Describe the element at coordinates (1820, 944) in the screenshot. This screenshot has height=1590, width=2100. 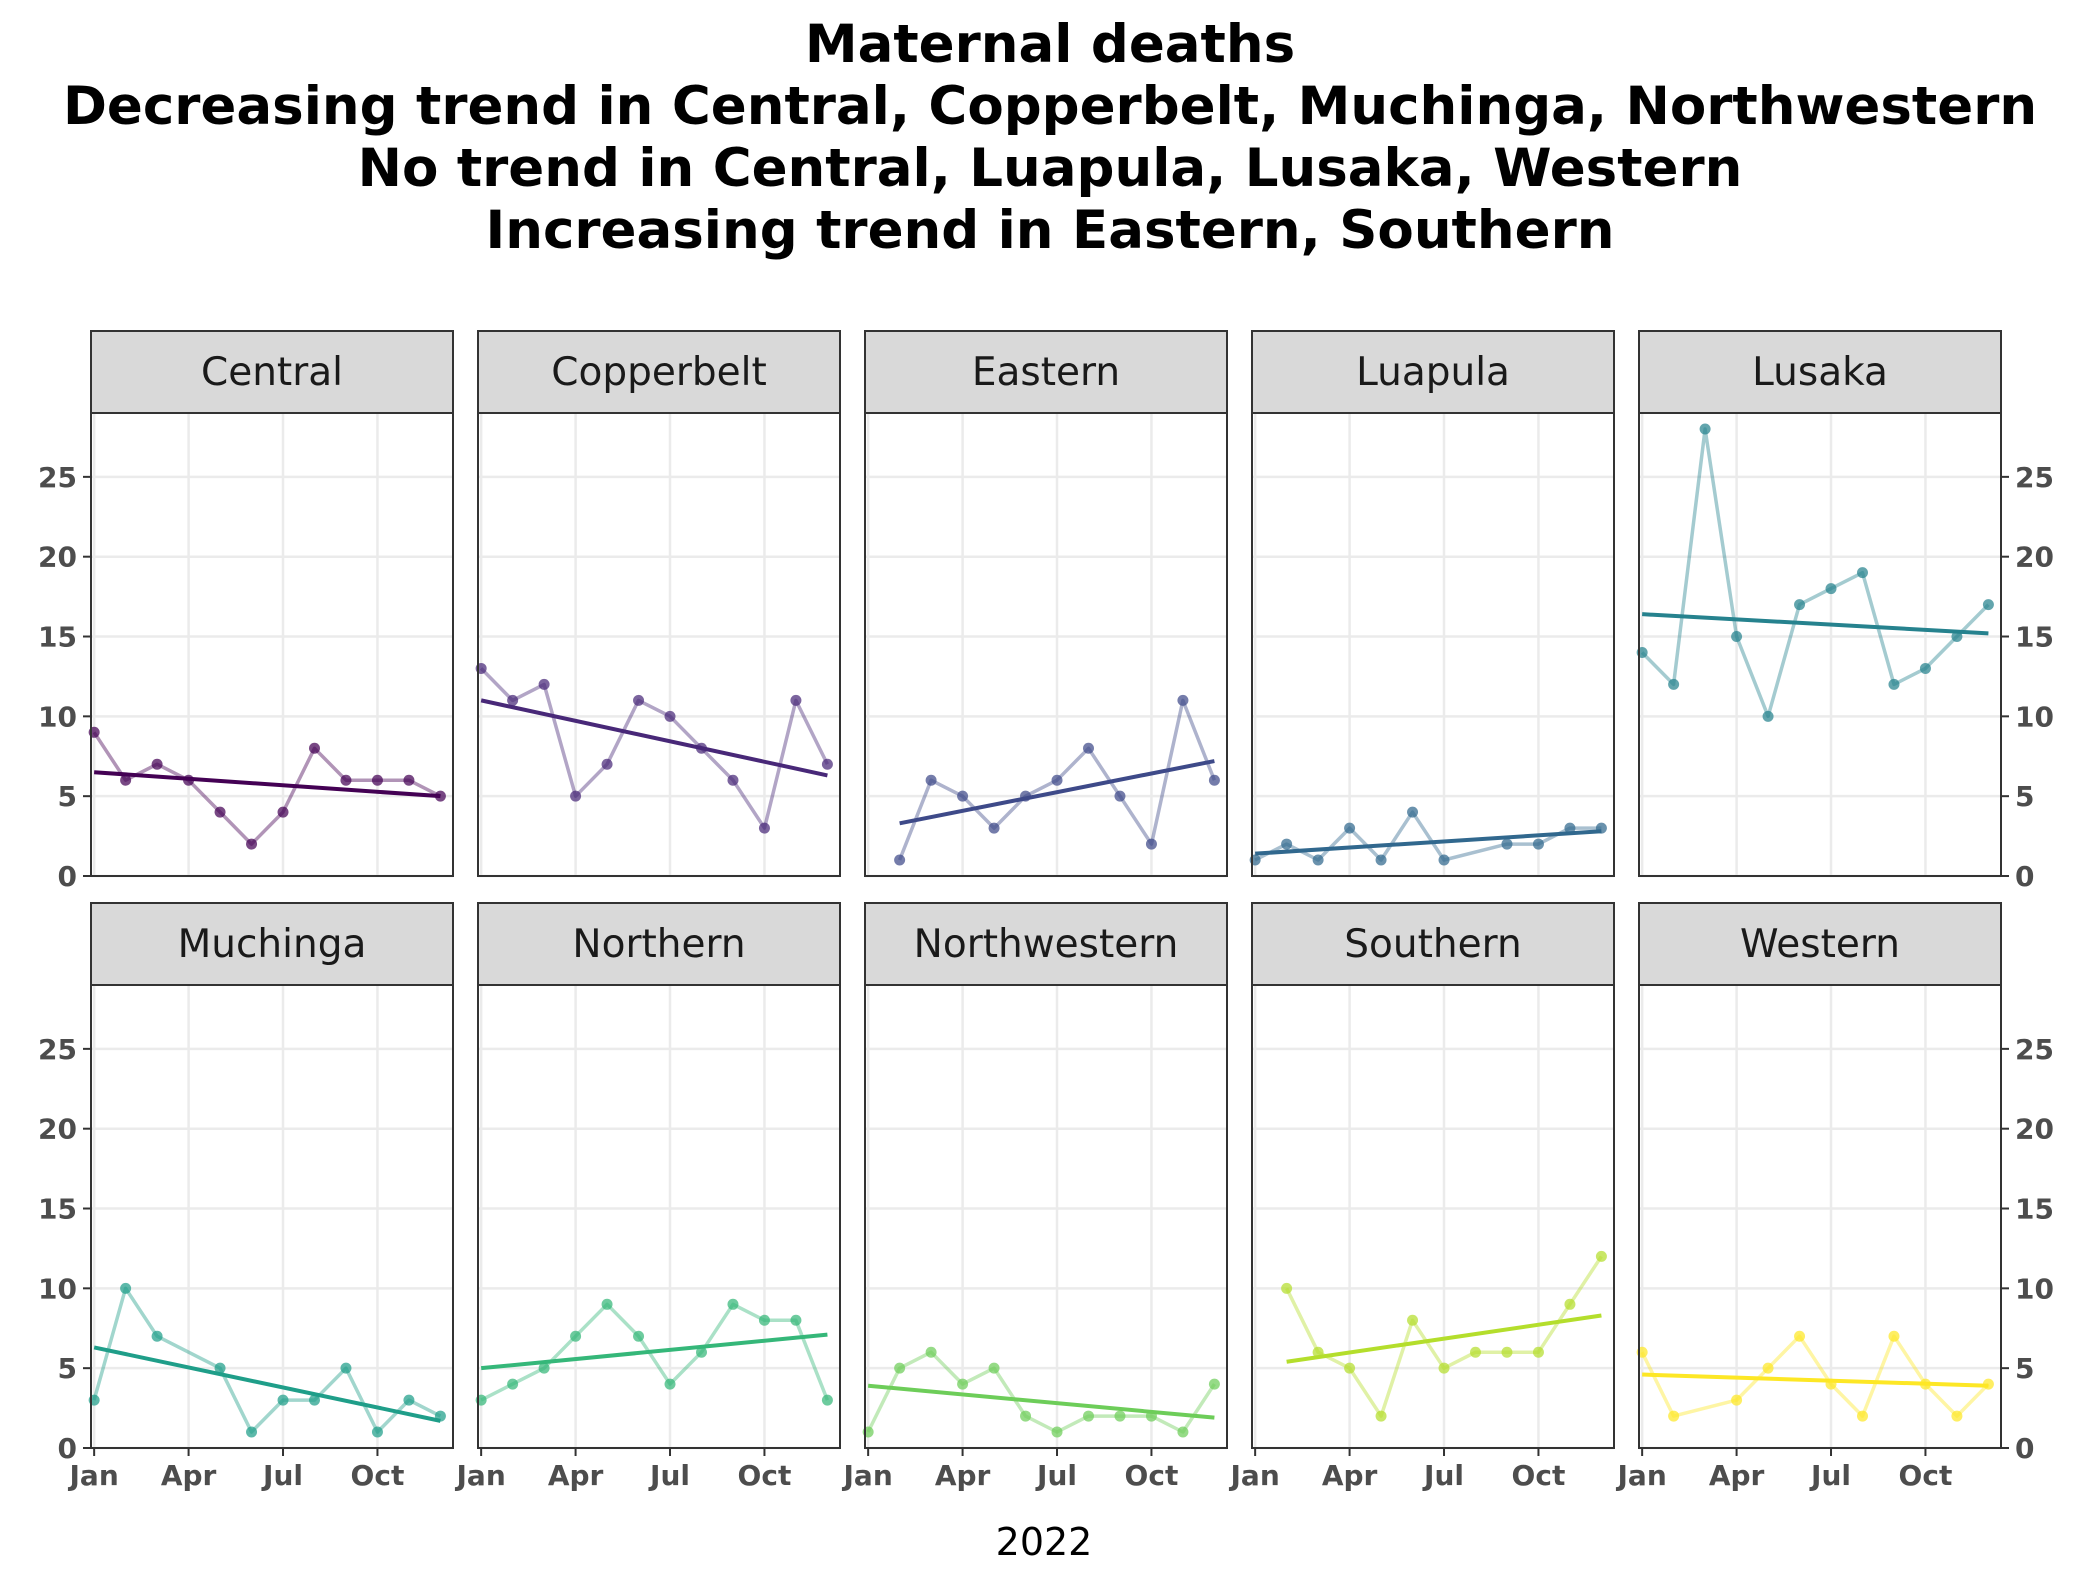
I see `facet-label-western: Western` at that location.